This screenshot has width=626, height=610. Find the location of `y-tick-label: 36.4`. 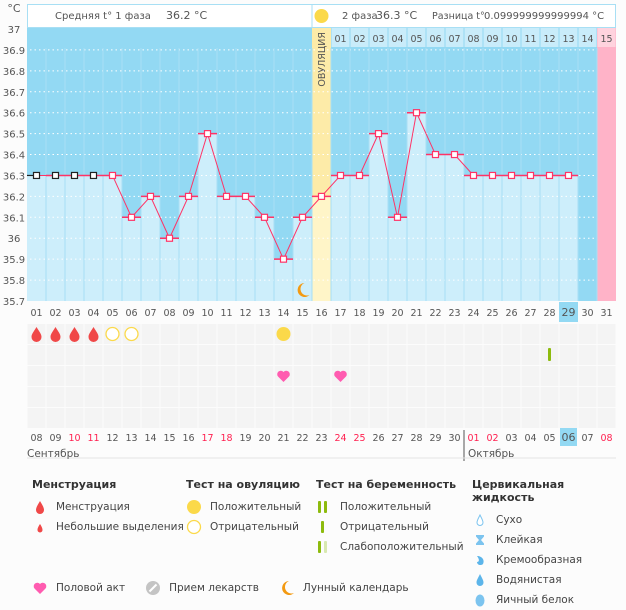

y-tick-label: 36.4 is located at coordinates (14, 156).